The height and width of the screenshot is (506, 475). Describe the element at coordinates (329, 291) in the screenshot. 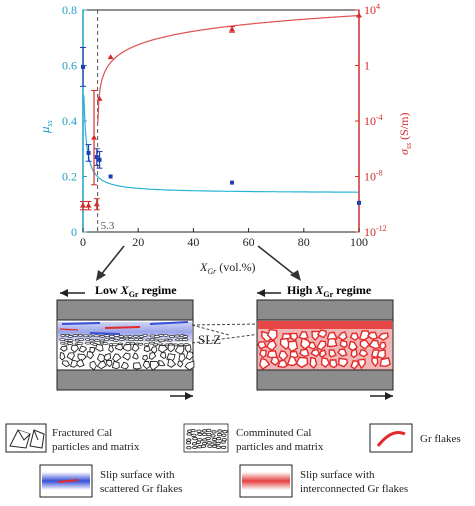

I see `high-regime-title: High XGr regime` at that location.